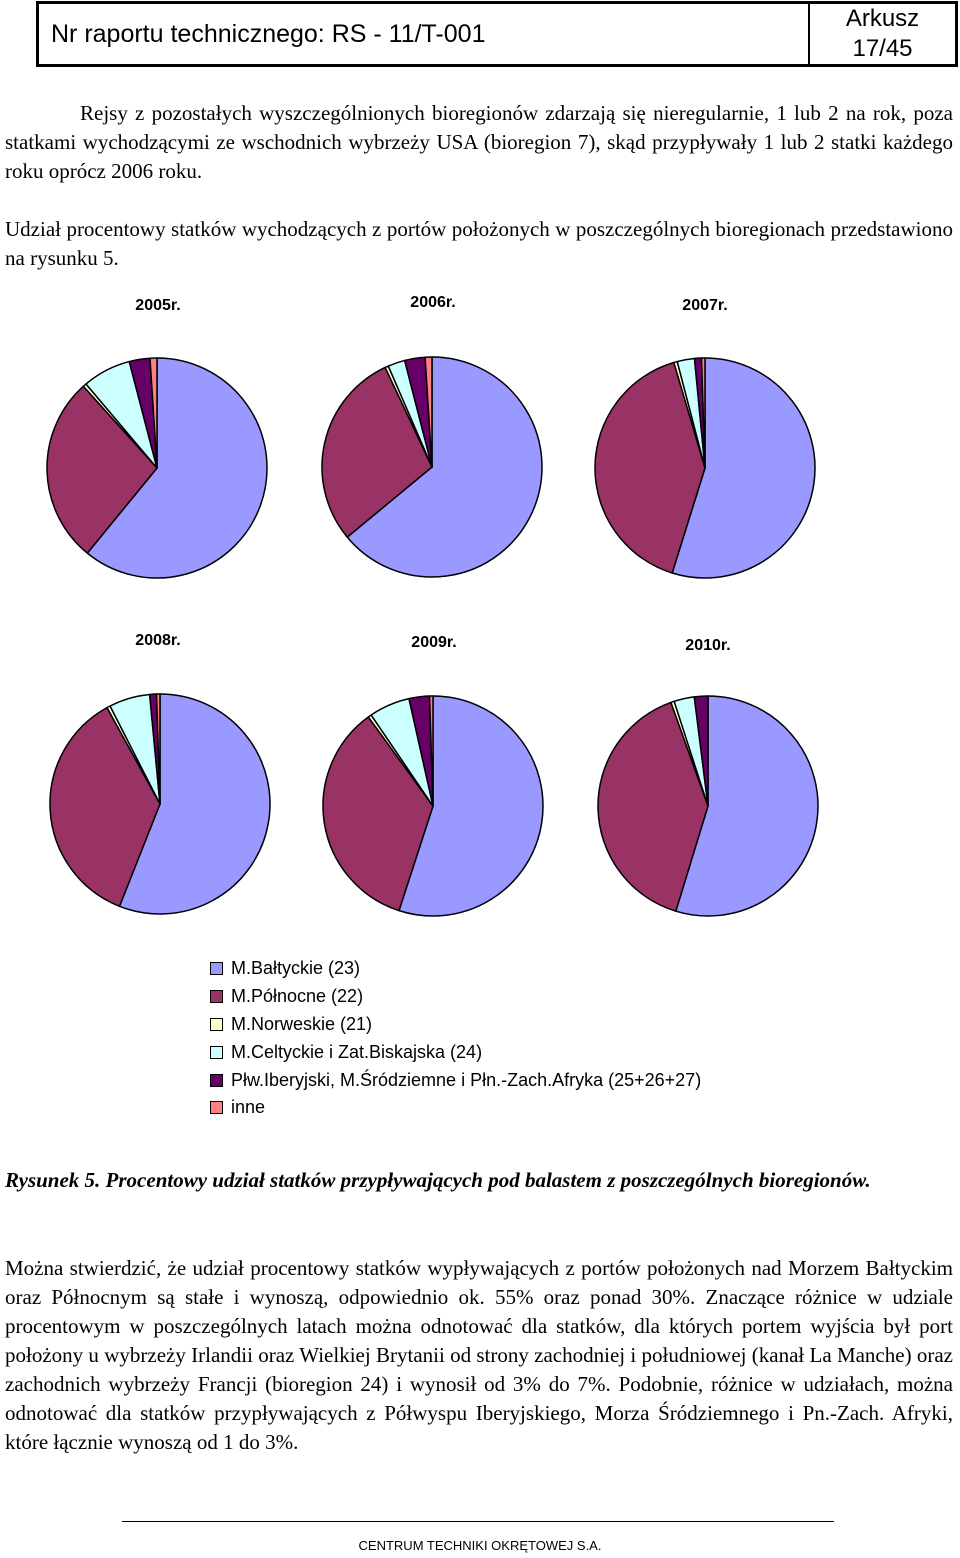 This screenshot has height=1558, width=960. I want to click on legend-item: M.Bałtyckie (23), so click(455, 969).